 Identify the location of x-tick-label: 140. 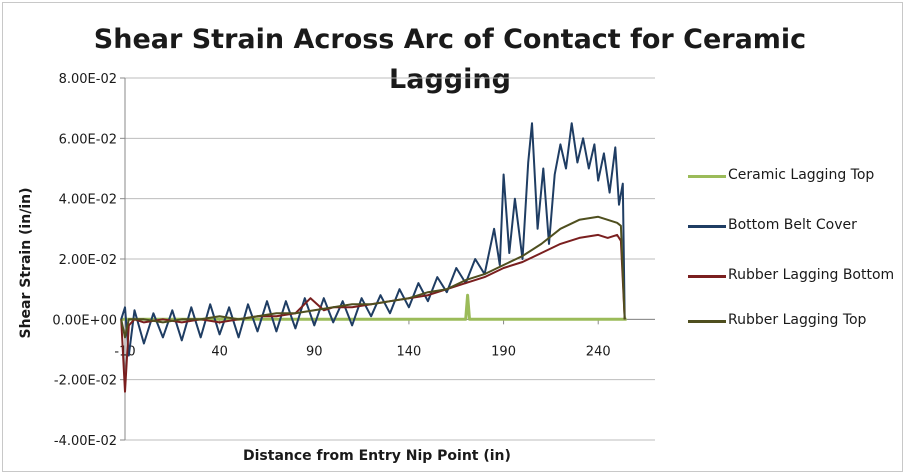
(409, 351).